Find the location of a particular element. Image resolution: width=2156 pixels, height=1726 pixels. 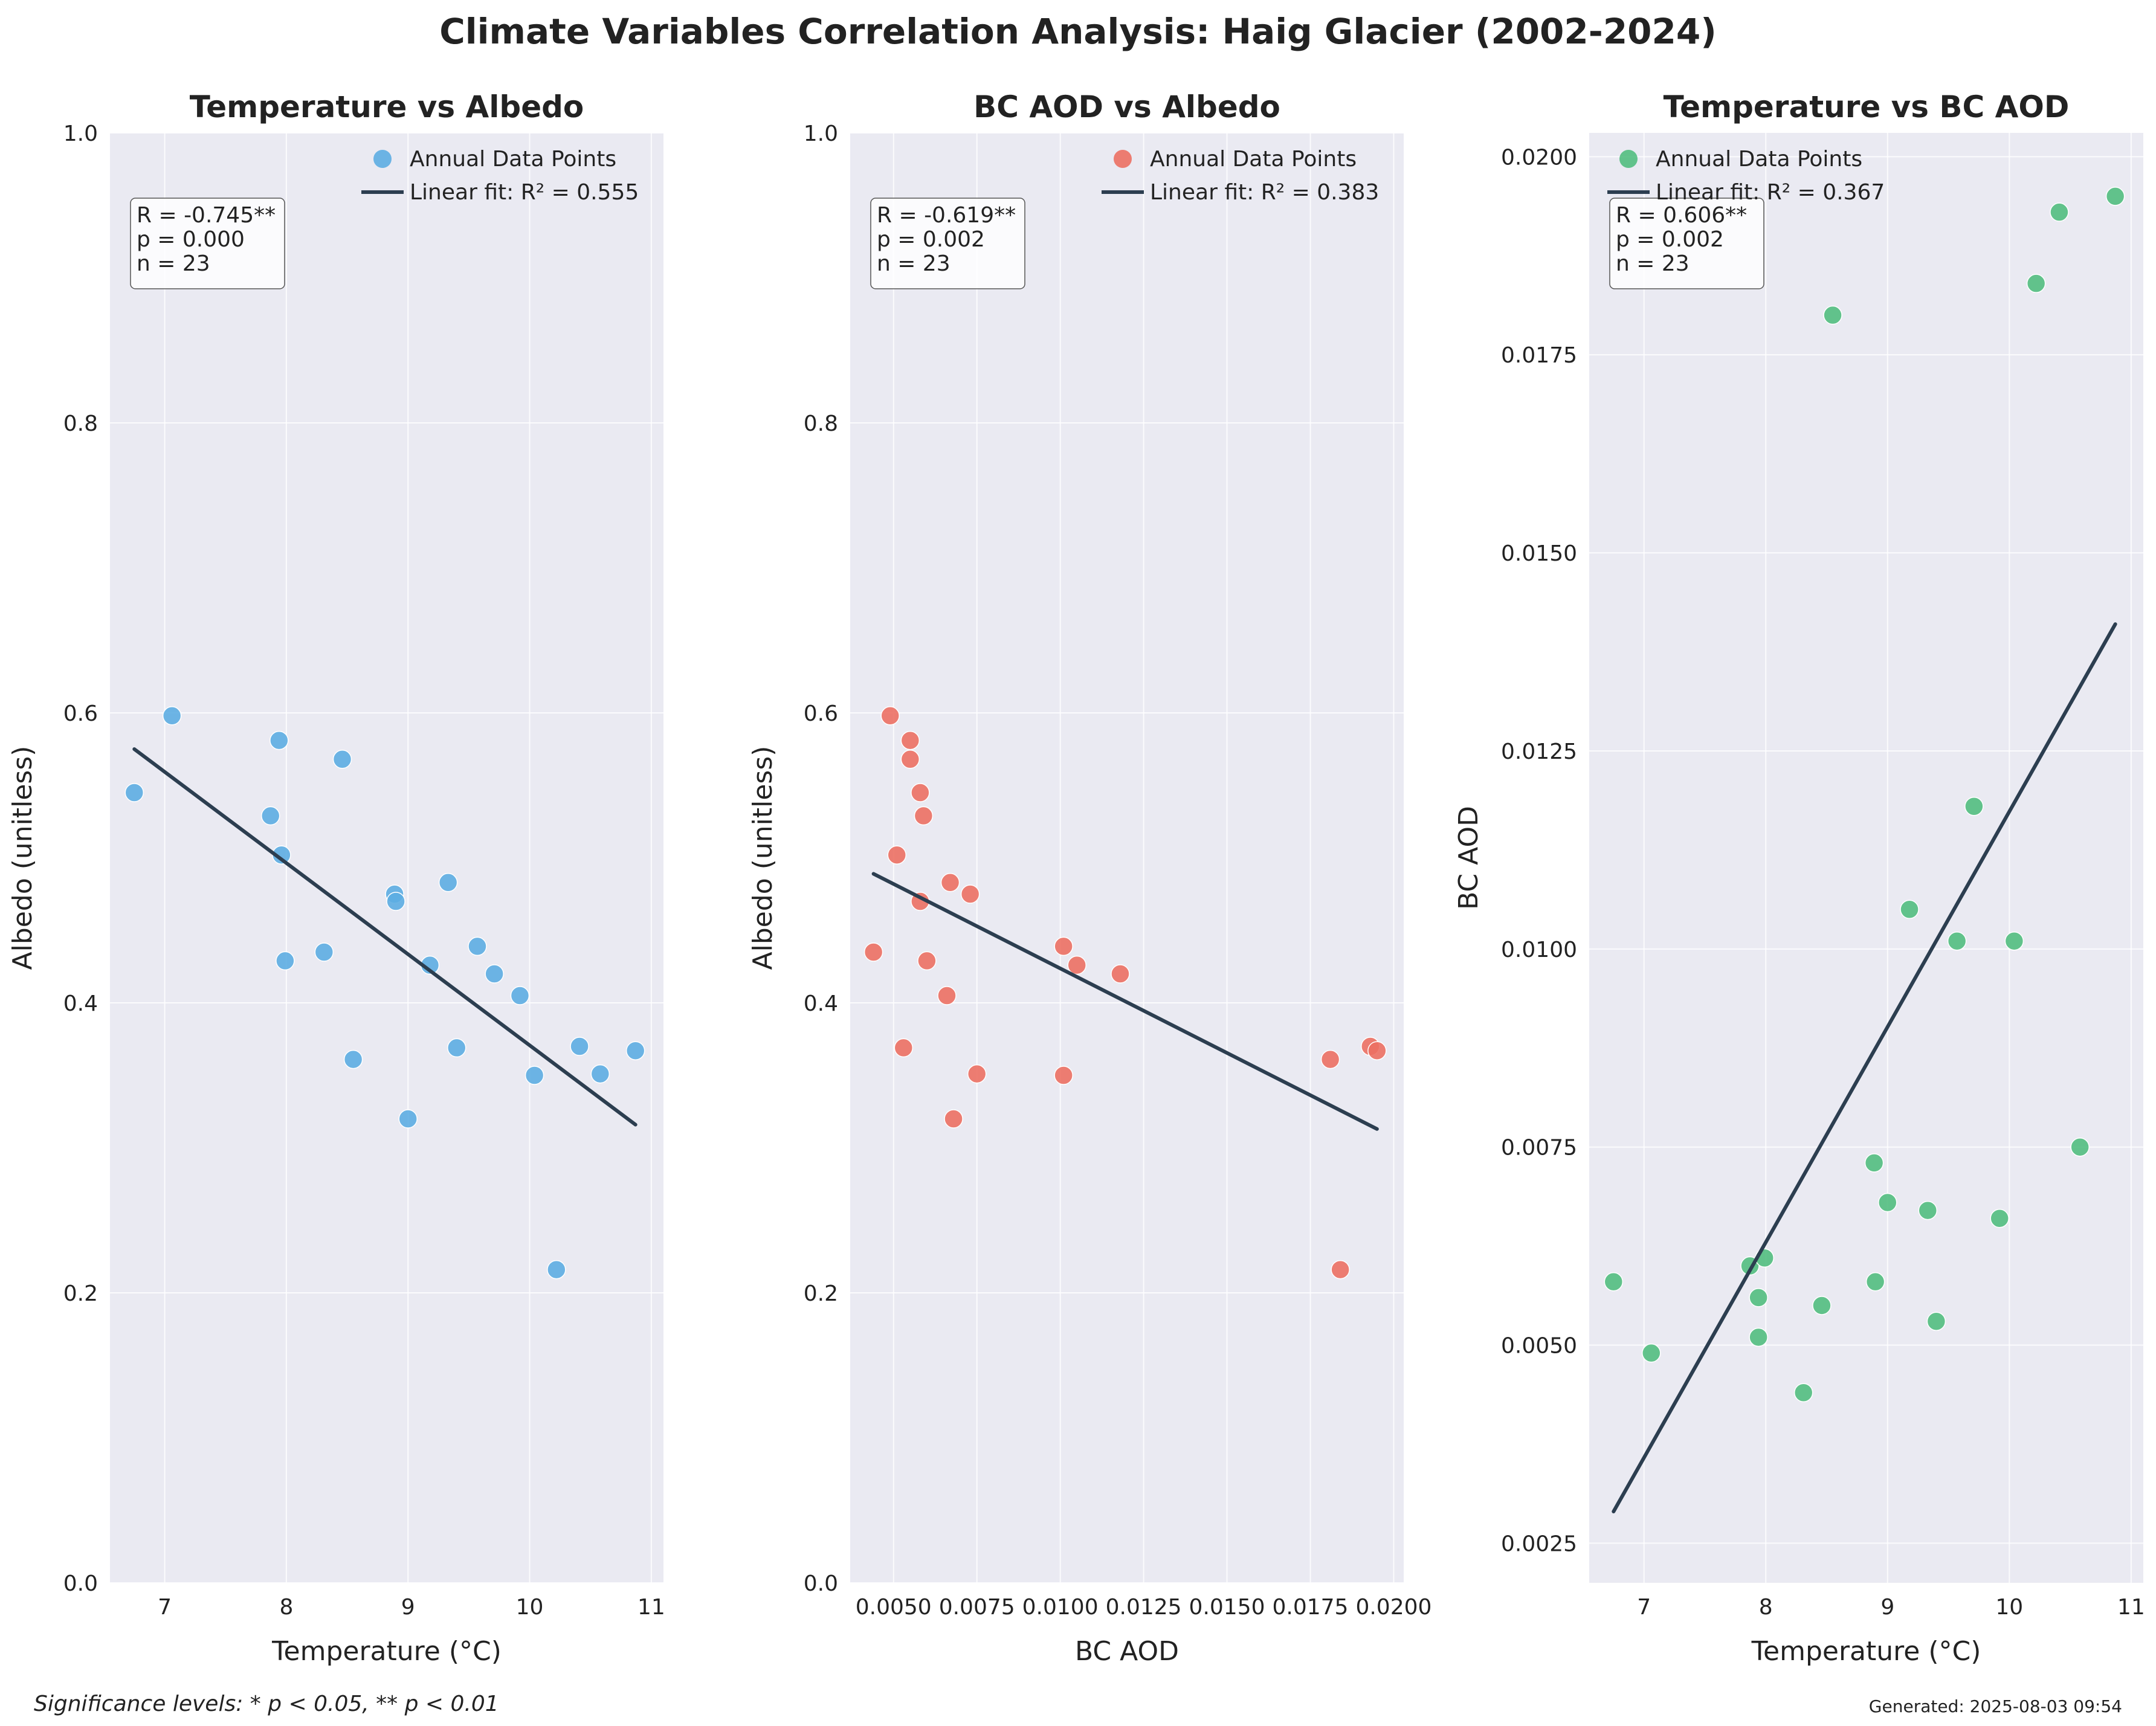

x-tick-label: 0.0075 is located at coordinates (977, 1608).